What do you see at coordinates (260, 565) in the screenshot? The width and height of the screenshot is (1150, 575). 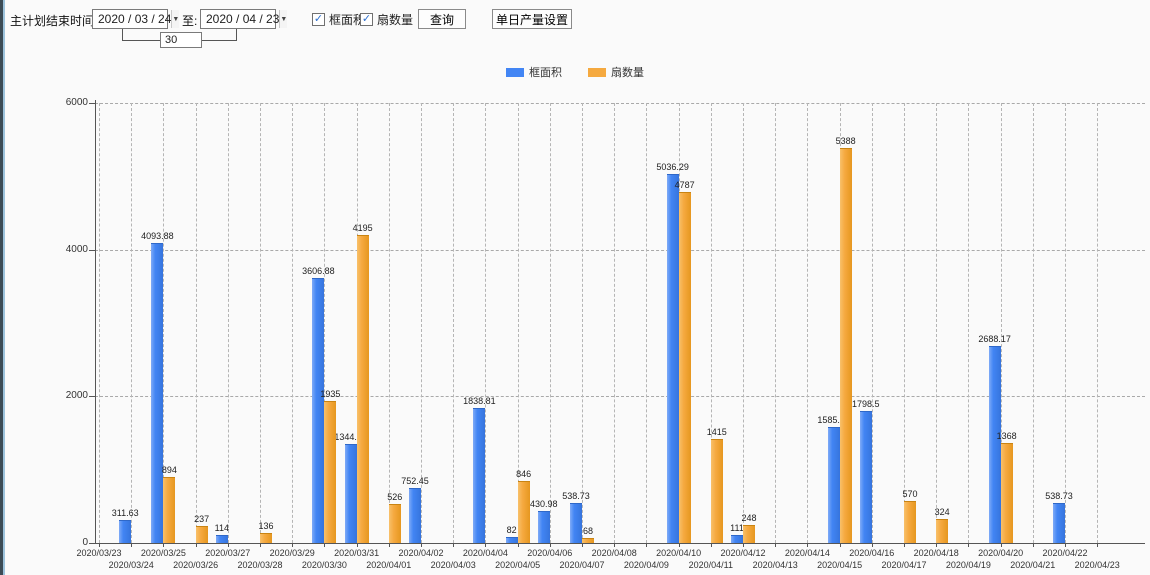 I see `x-tick-label: 2020/03/28` at bounding box center [260, 565].